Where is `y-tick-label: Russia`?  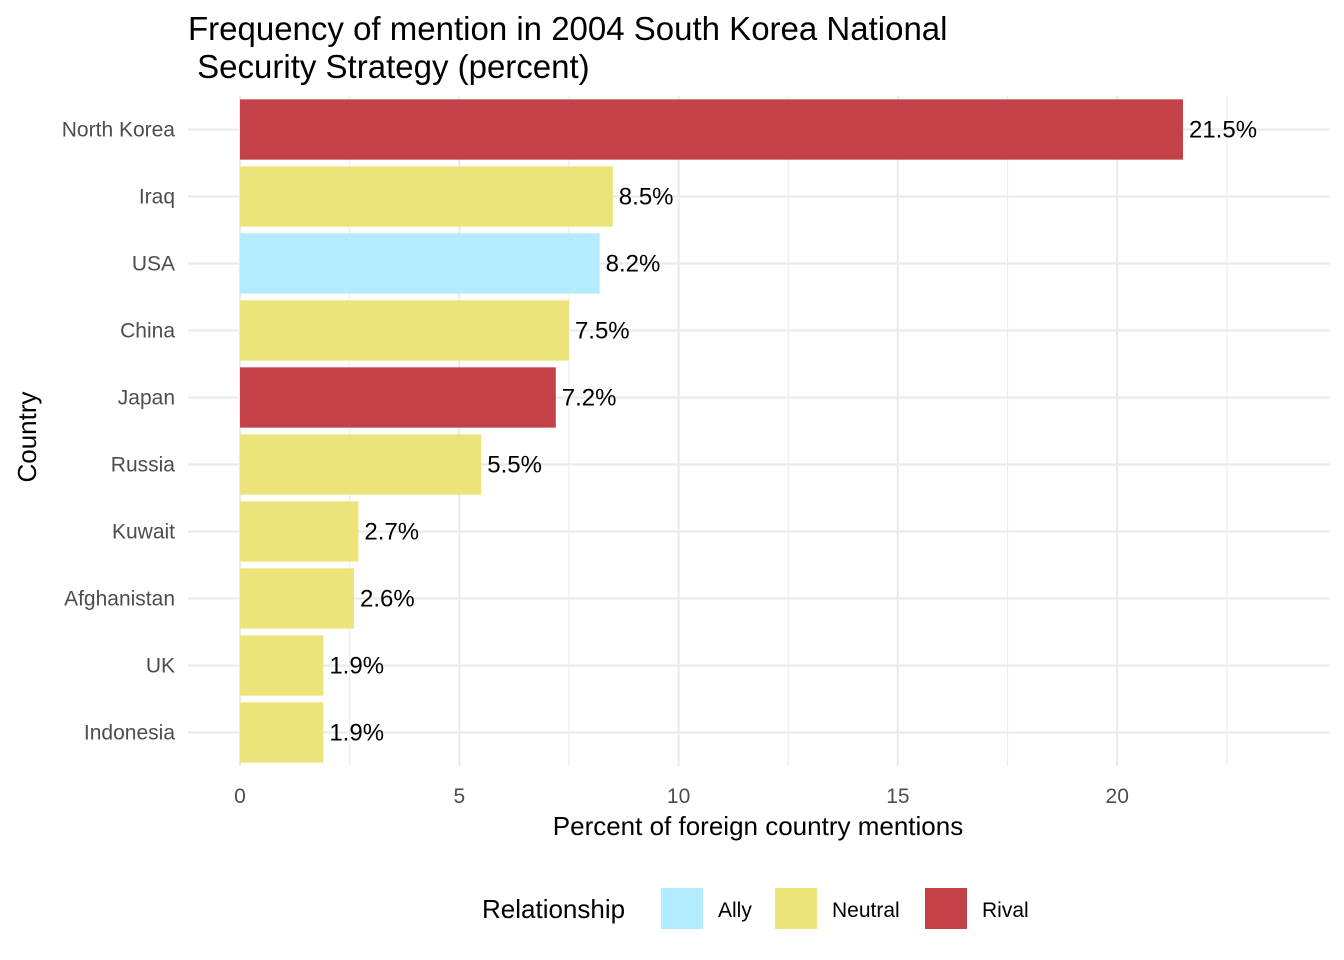 y-tick-label: Russia is located at coordinates (143, 465).